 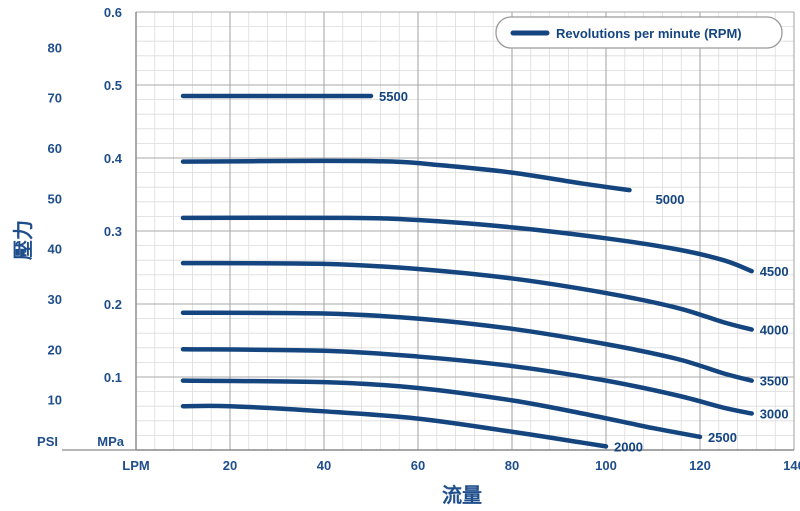 What do you see at coordinates (113, 377) in the screenshot?
I see `mpa-tick-label: 0.1` at bounding box center [113, 377].